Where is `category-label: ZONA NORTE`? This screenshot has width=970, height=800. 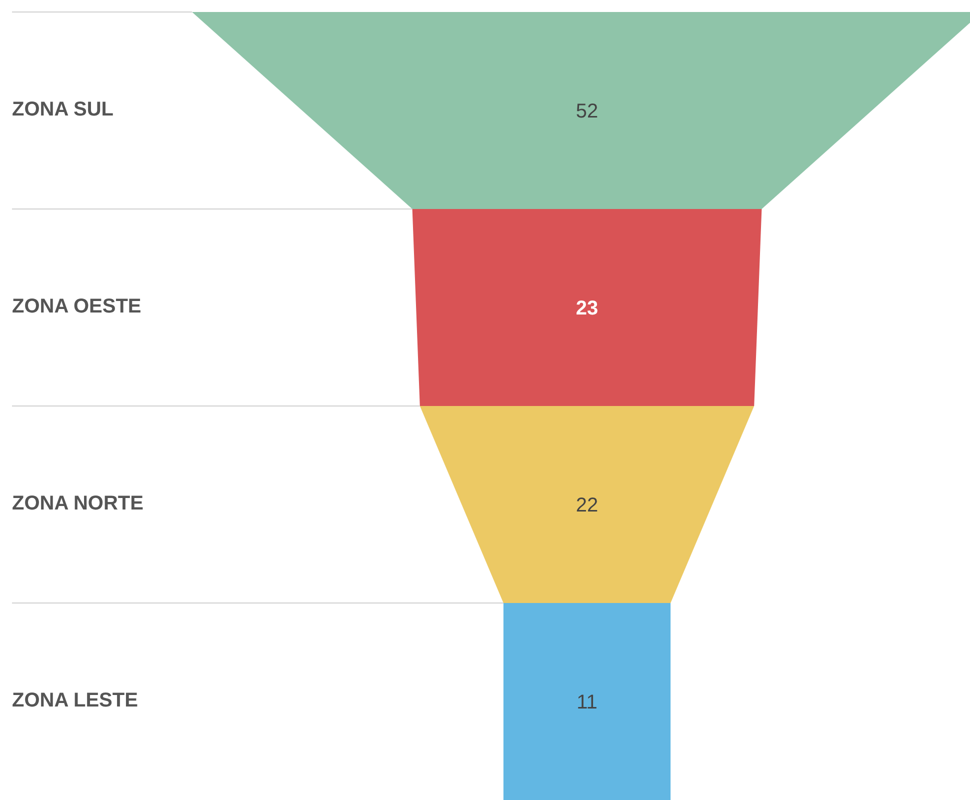
category-label: ZONA NORTE is located at coordinates (78, 503).